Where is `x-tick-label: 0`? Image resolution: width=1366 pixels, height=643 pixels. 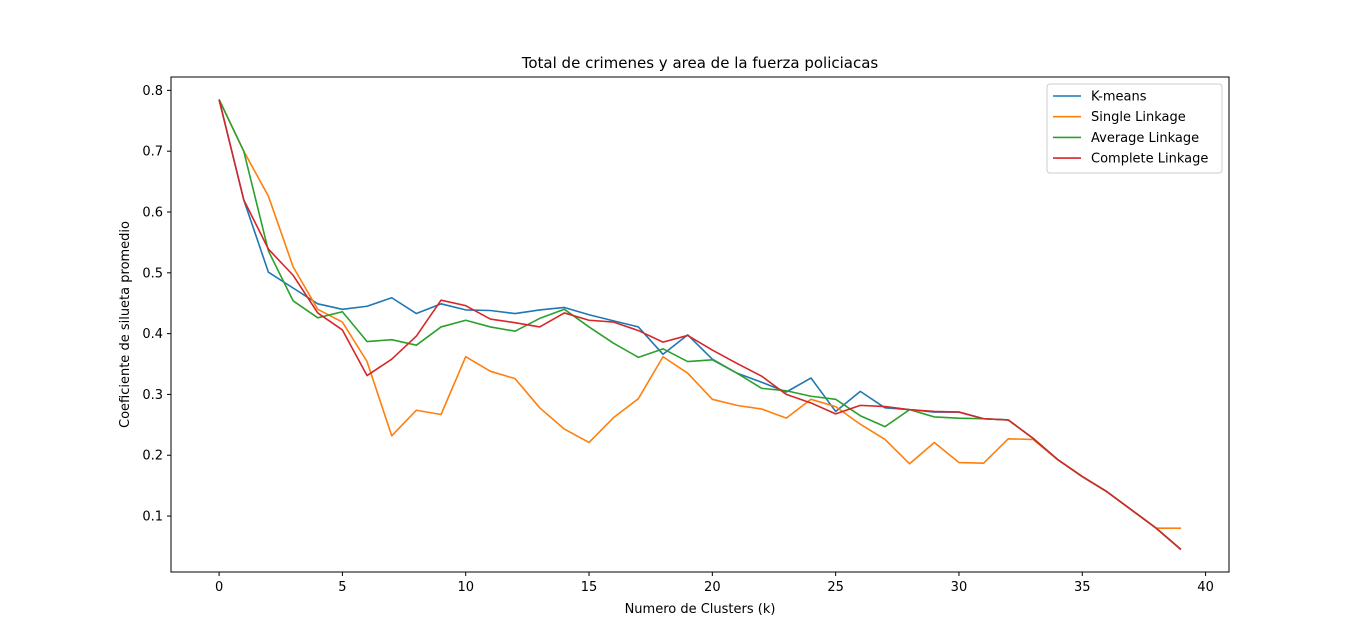 x-tick-label: 0 is located at coordinates (219, 587).